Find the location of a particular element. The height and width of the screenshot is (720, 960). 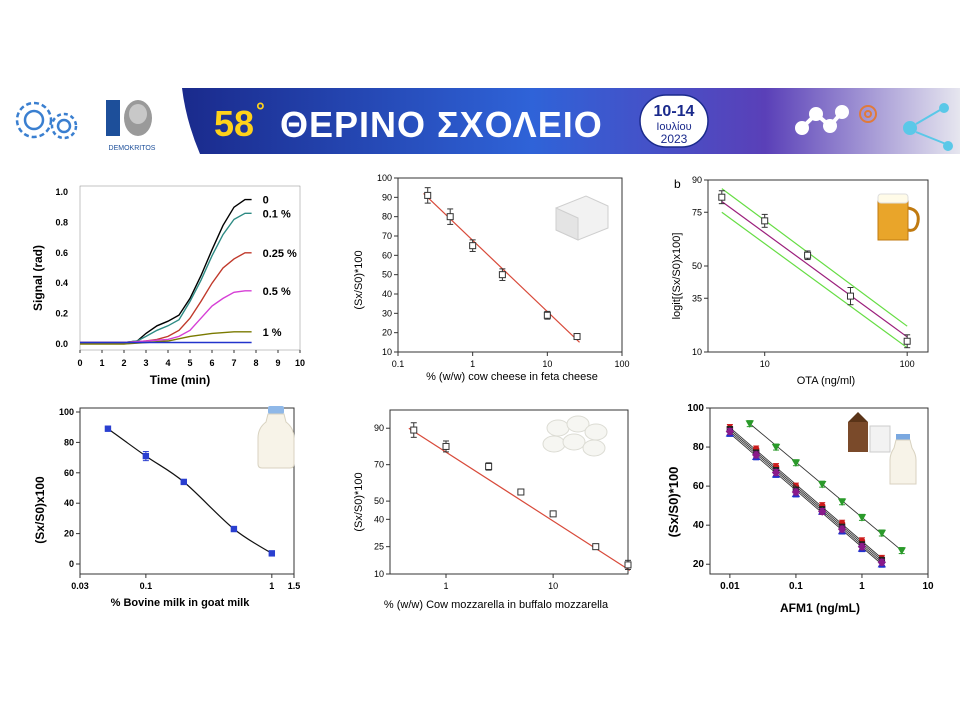

x-tick-label: 9 is located at coordinates (277, 363).